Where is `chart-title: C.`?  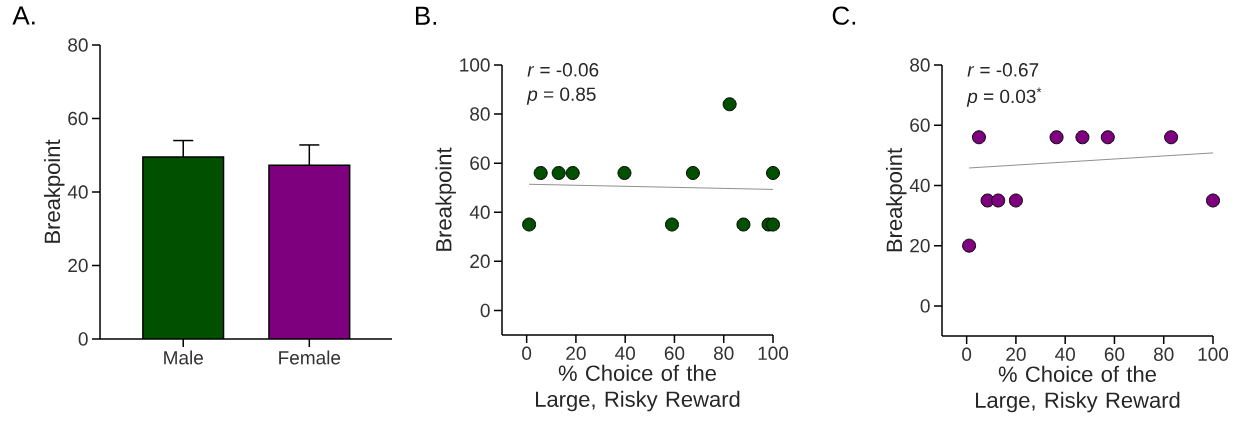 chart-title: C. is located at coordinates (844, 15).